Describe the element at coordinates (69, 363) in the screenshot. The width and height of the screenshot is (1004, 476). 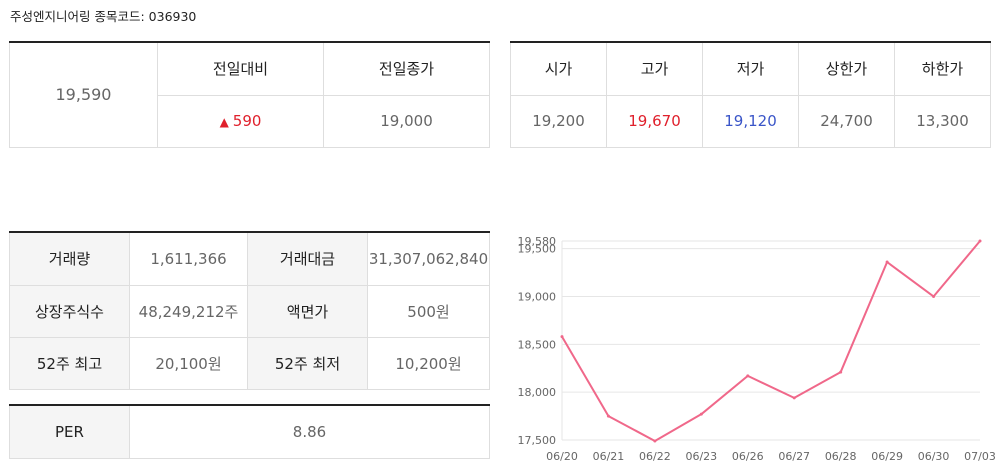
I see `week52-high-label: 52주 최고` at that location.